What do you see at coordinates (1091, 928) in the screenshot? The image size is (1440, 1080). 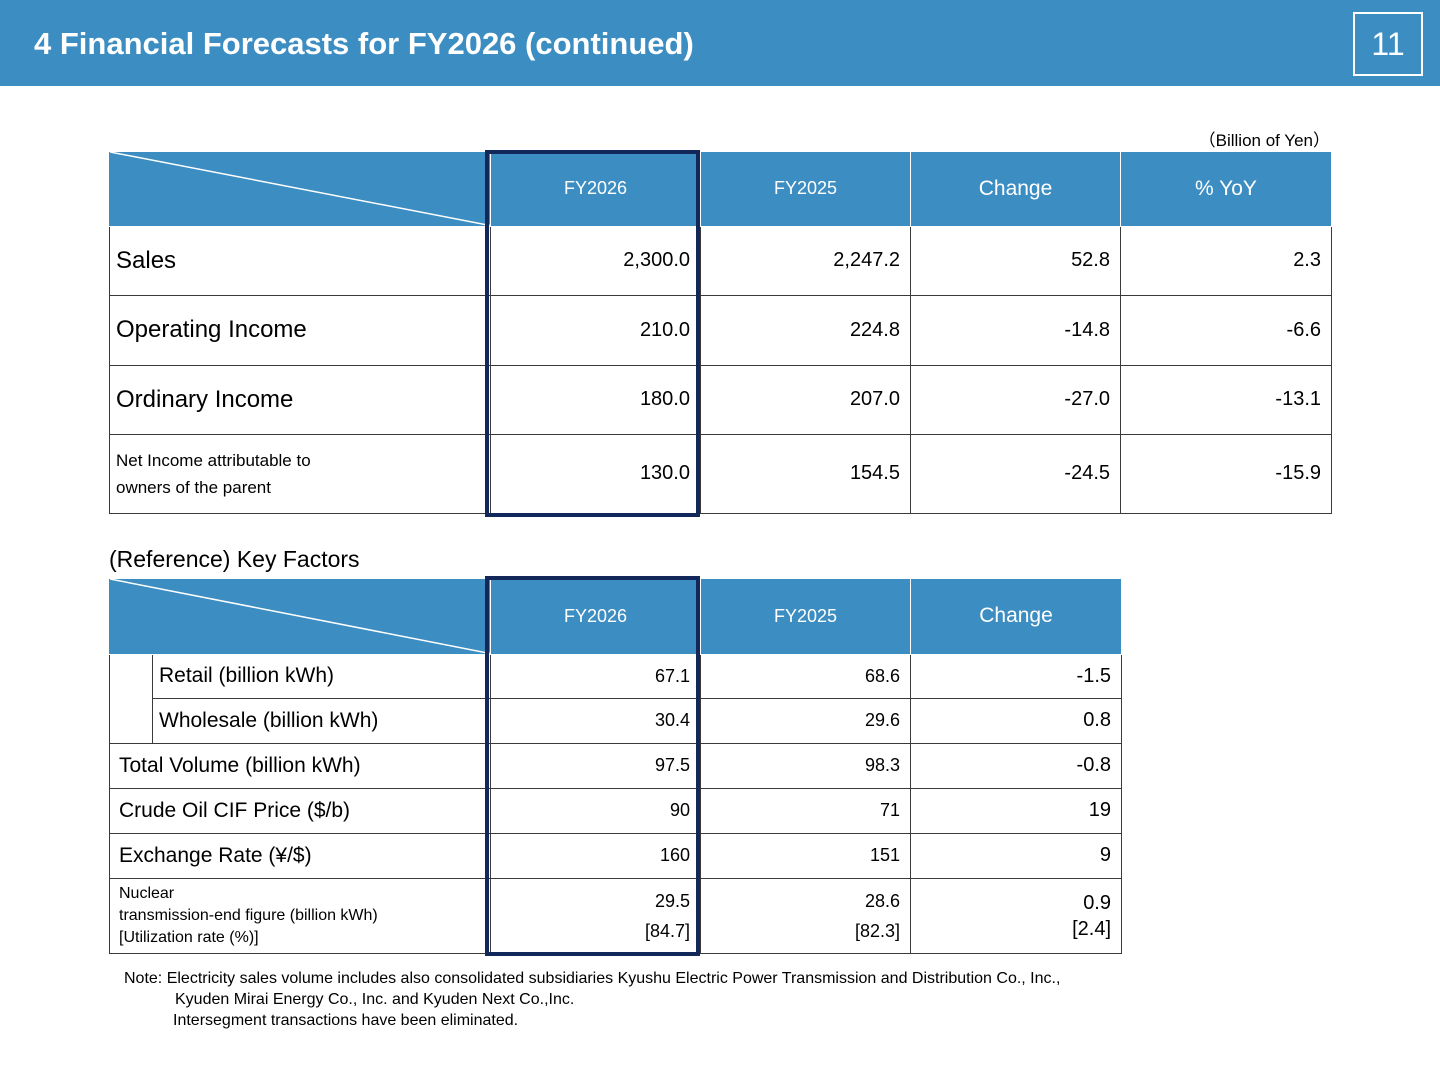 I see `utilization-rate: [2.4]` at bounding box center [1091, 928].